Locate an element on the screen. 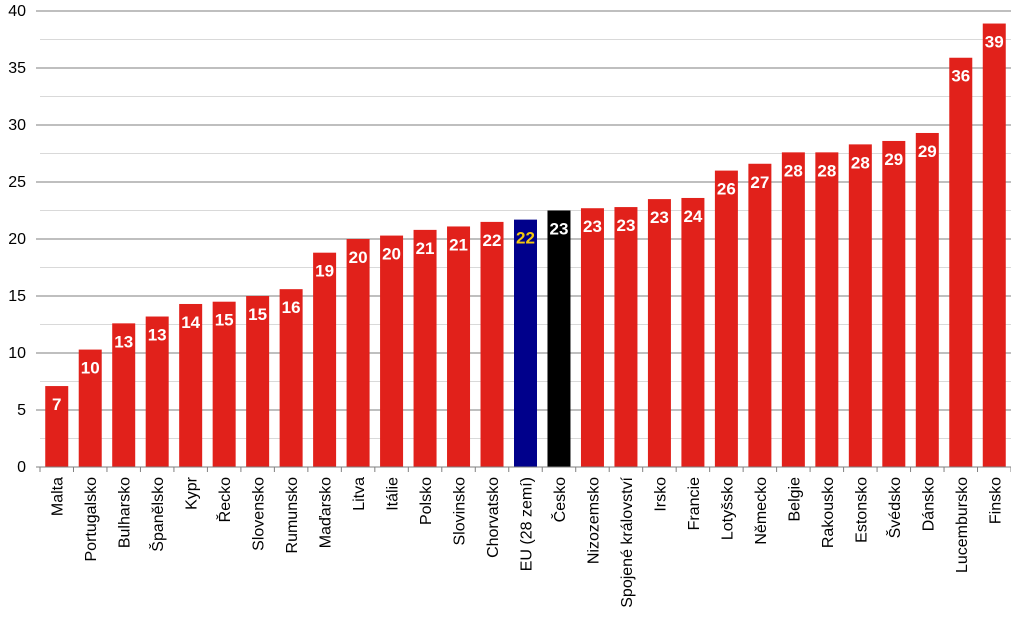 The image size is (1011, 635). data-label: 26 is located at coordinates (726, 189).